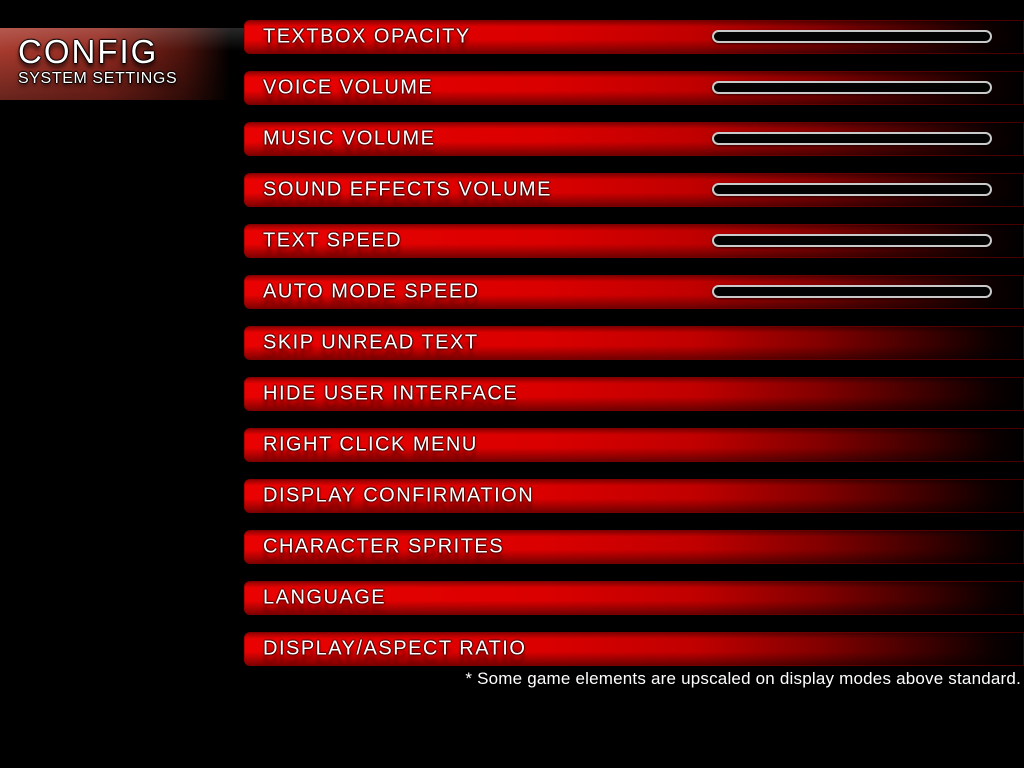 The height and width of the screenshot is (768, 1024). Describe the element at coordinates (852, 240) in the screenshot. I see `slider-text-speed` at that location.